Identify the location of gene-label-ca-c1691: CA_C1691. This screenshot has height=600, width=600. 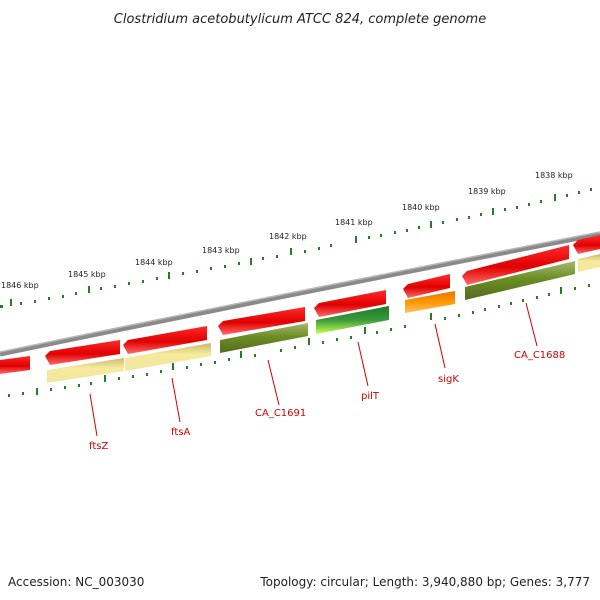
(280, 413).